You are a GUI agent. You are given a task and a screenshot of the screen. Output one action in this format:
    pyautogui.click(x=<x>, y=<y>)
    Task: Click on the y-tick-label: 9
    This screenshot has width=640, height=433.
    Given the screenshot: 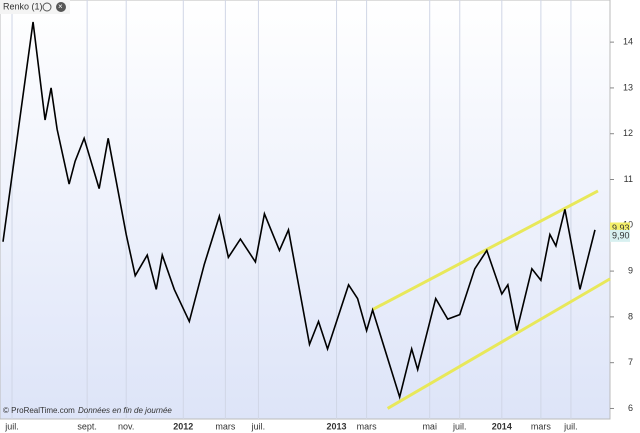 What is the action you would take?
    pyautogui.click(x=630, y=270)
    